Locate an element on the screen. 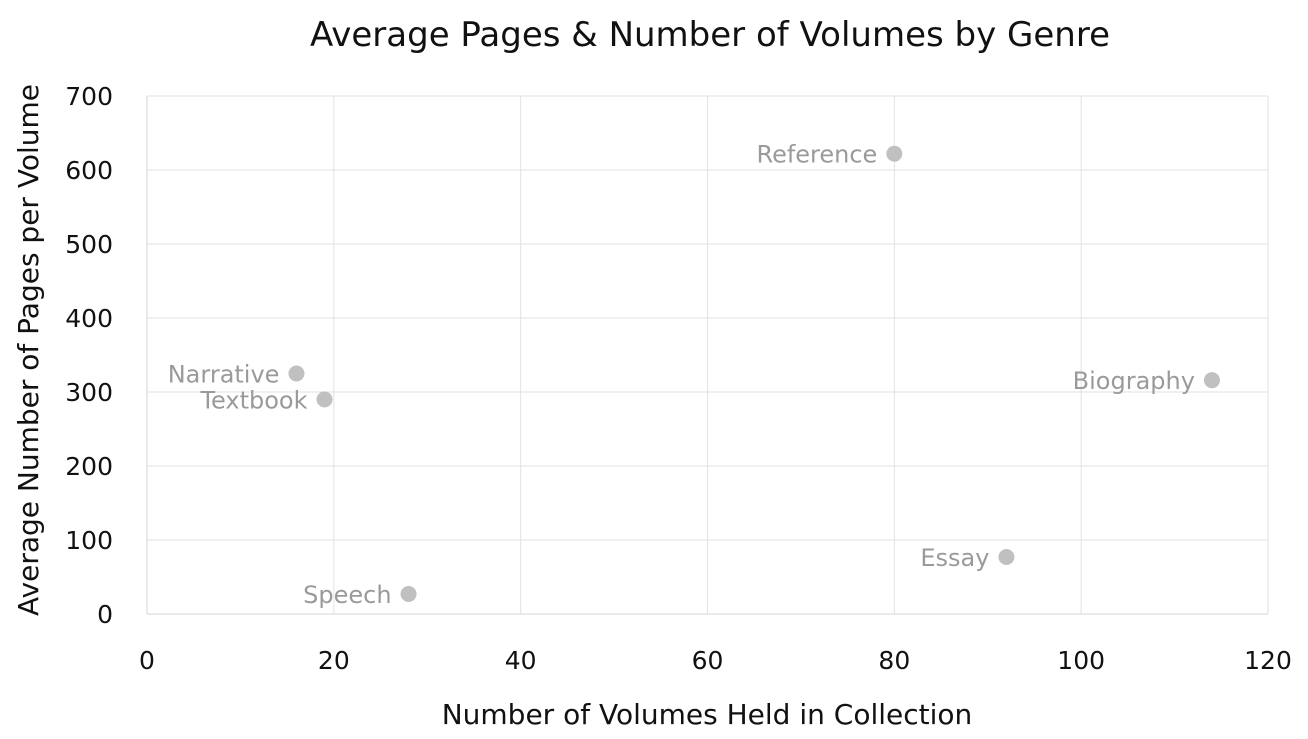 The width and height of the screenshot is (1308, 739). data-point-reference is located at coordinates (894, 153).